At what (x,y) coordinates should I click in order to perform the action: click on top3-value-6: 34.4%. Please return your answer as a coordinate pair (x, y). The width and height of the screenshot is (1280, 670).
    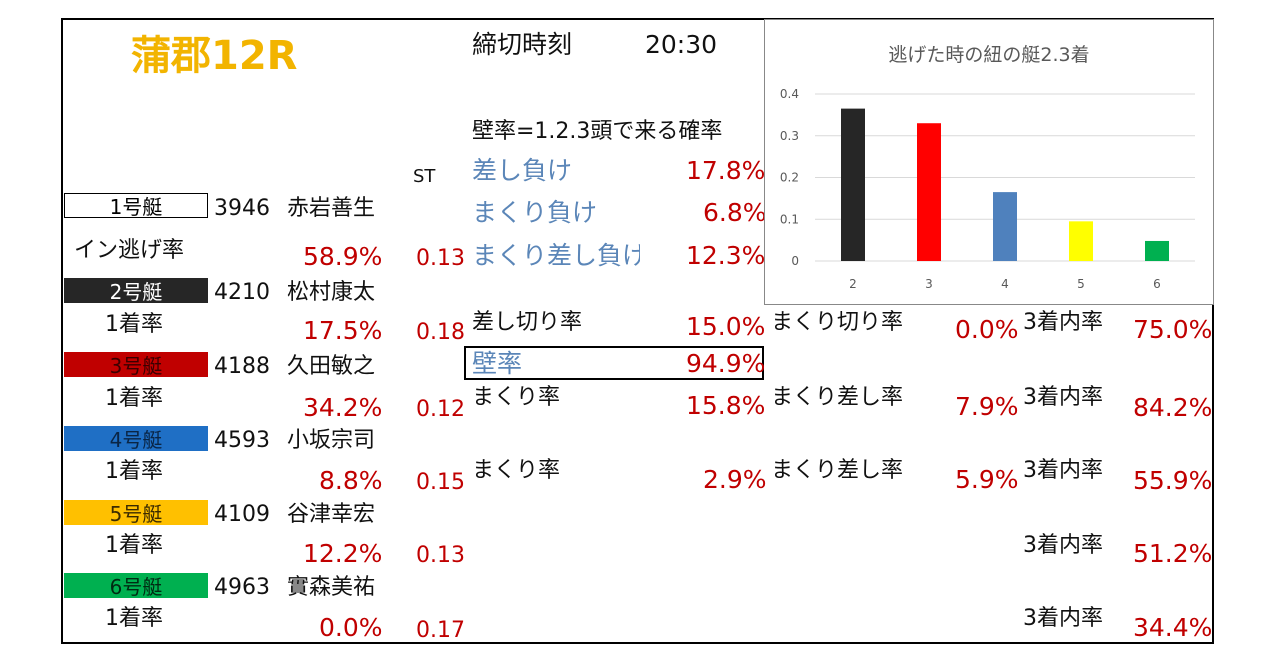
    Looking at the image, I should click on (1173, 627).